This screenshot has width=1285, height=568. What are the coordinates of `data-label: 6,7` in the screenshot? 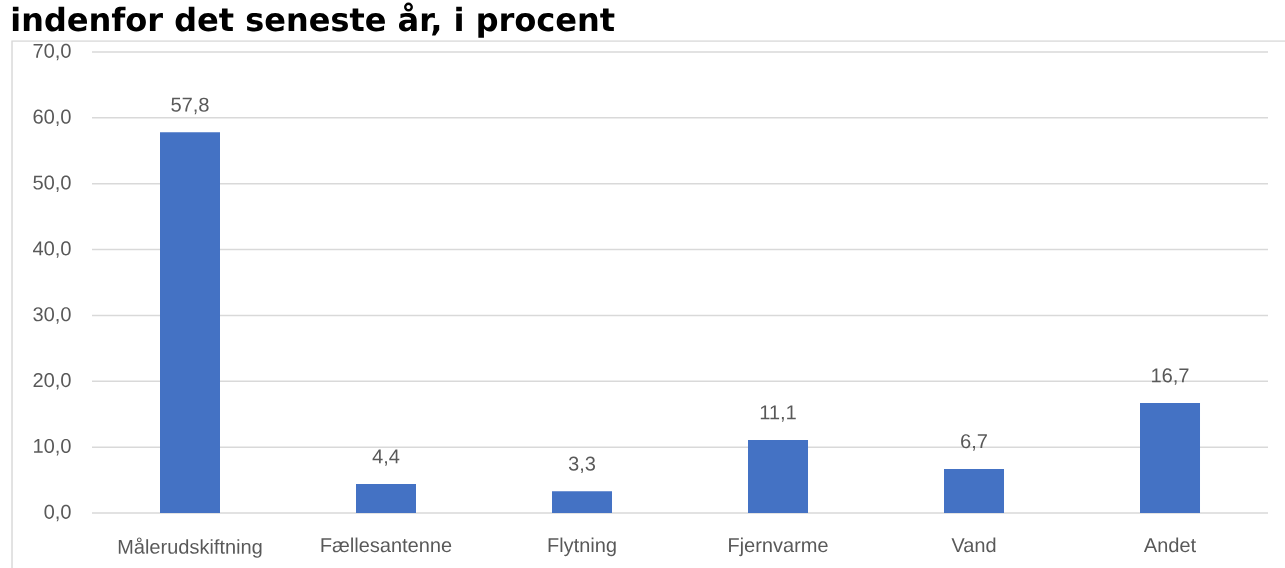 It's located at (974, 442).